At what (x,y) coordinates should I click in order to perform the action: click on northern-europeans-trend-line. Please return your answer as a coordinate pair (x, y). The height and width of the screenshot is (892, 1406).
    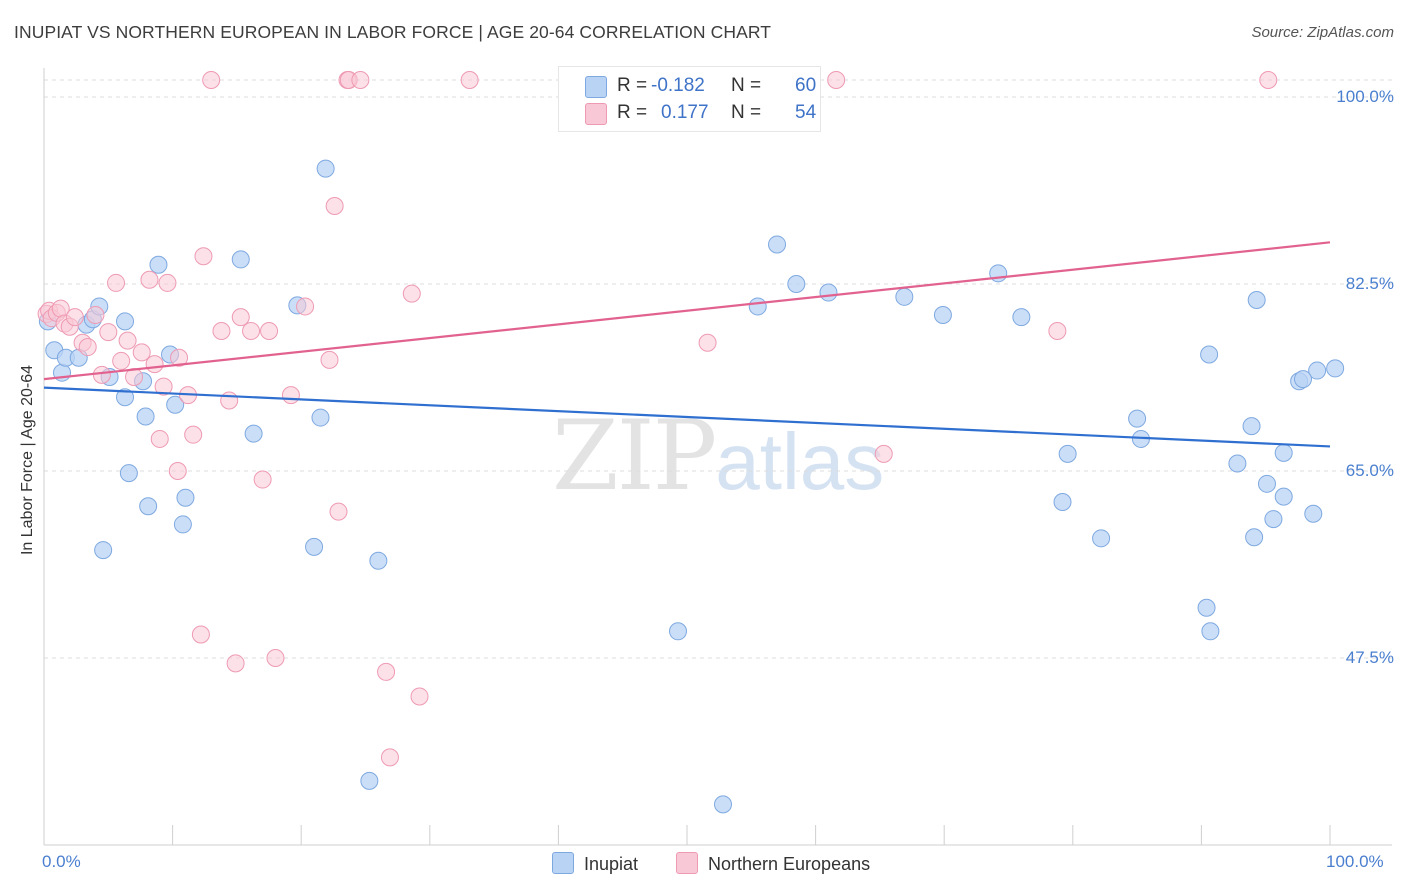
    Looking at the image, I should click on (687, 311).